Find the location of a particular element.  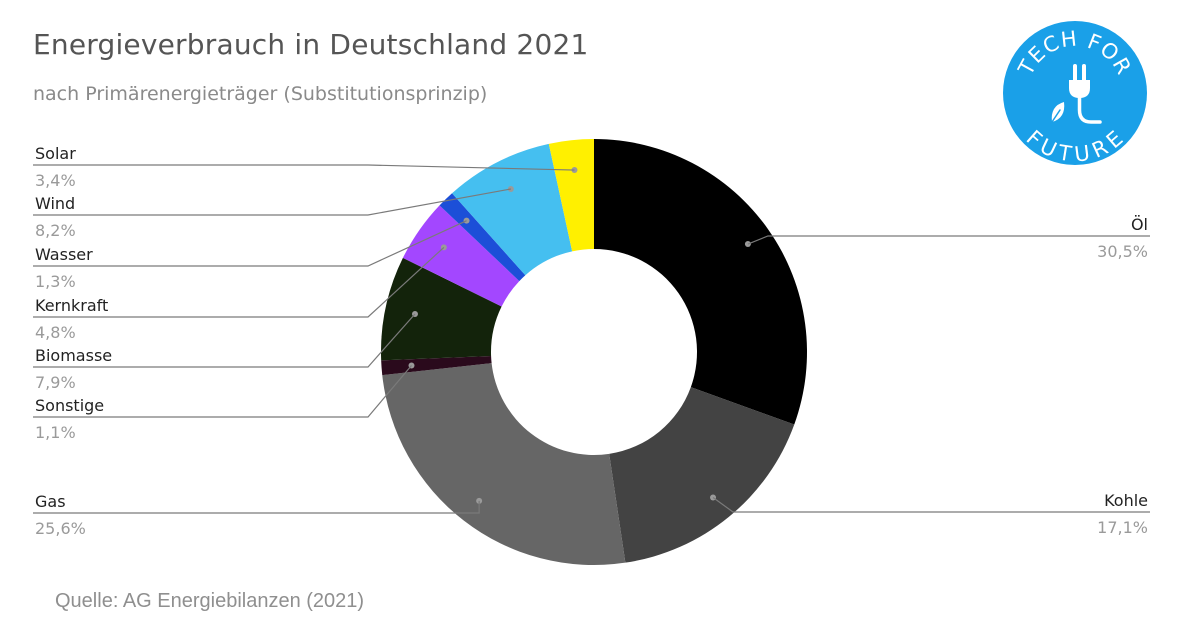

slice-kernkraft is located at coordinates (461, 256).